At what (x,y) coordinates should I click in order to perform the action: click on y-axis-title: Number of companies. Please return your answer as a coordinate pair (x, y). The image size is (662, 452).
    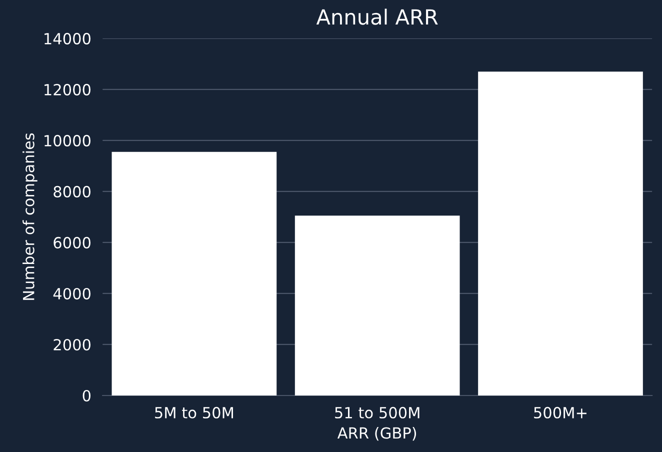
    Looking at the image, I should click on (30, 216).